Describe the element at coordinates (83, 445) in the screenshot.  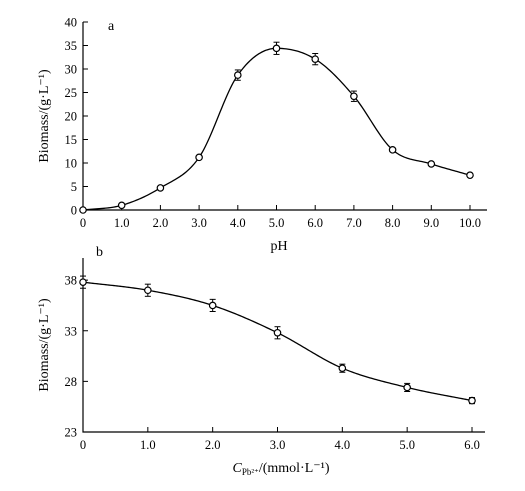
I see `panel-b-x-tick-label: 0` at that location.